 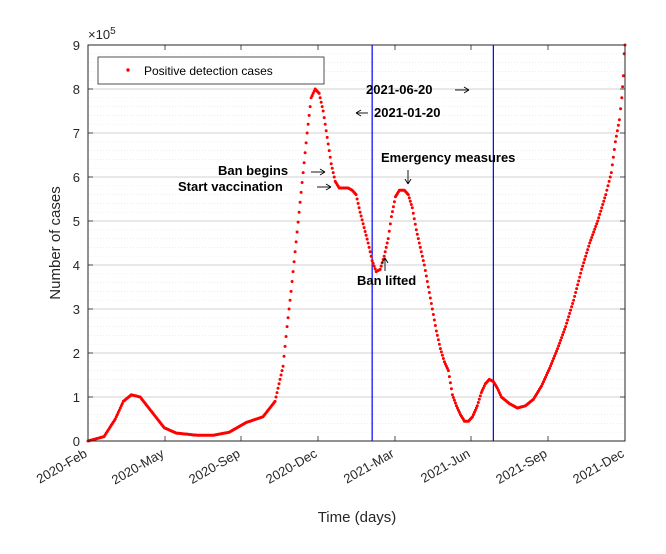 What do you see at coordinates (76, 45) in the screenshot?
I see `y-tick-label: 9` at bounding box center [76, 45].